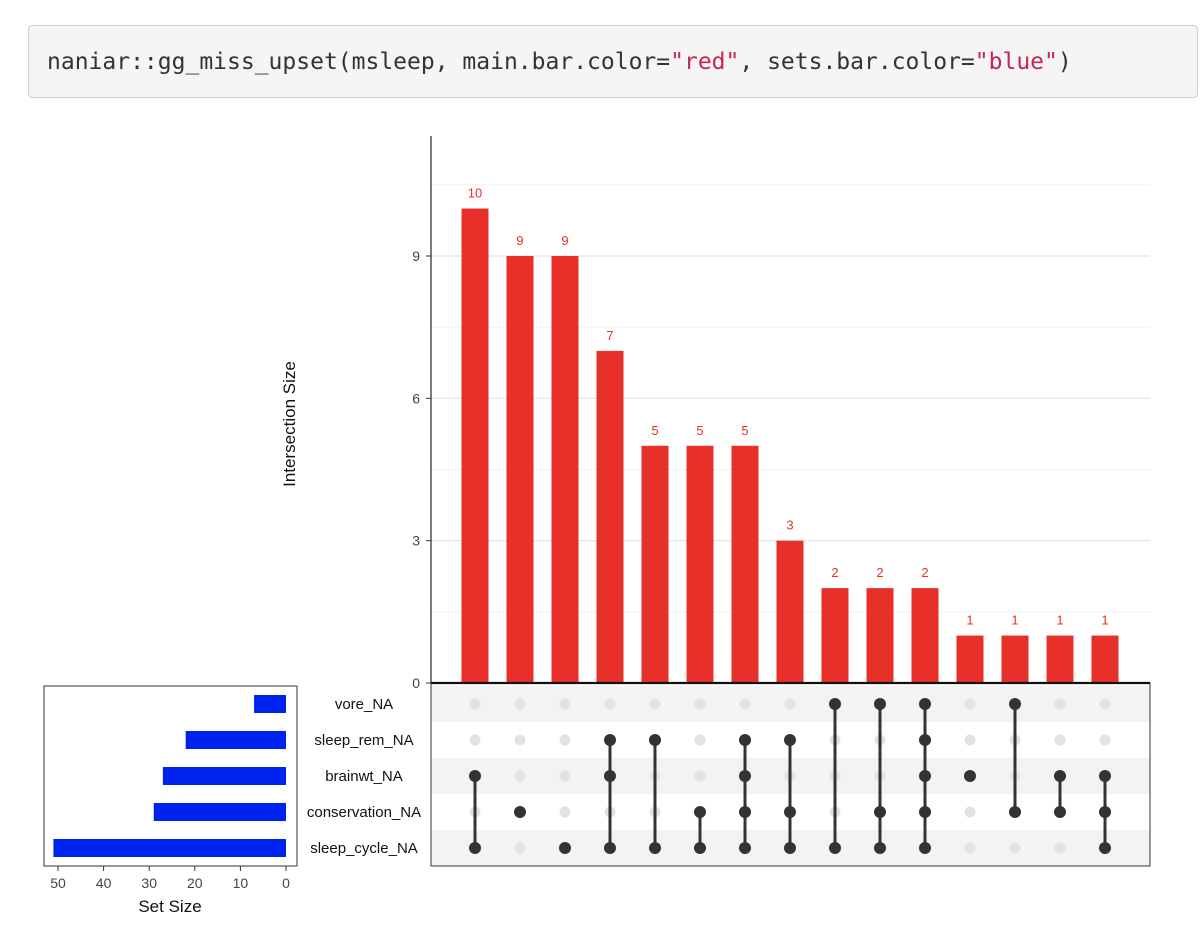 This screenshot has width=1200, height=939. What do you see at coordinates (58, 883) in the screenshot?
I see `set-size-tick-label: 50` at bounding box center [58, 883].